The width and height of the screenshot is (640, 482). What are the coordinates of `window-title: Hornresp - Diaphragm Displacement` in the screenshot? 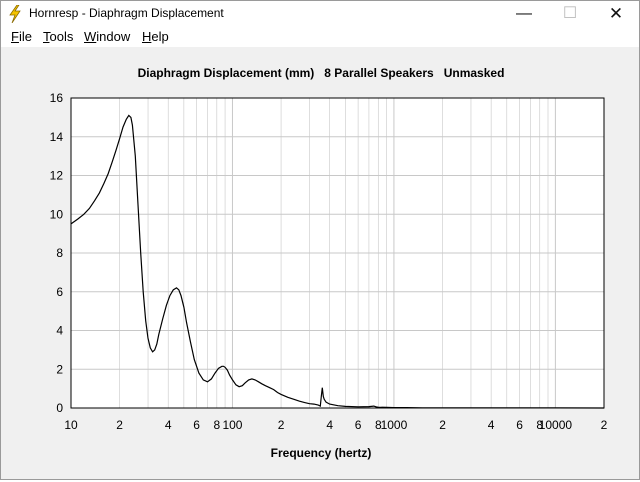 It's located at (126, 13).